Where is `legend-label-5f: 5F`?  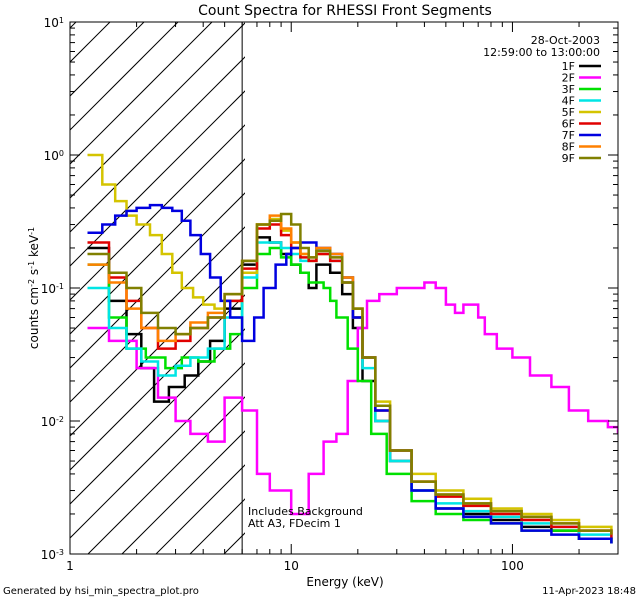 legend-label-5f: 5F is located at coordinates (568, 112).